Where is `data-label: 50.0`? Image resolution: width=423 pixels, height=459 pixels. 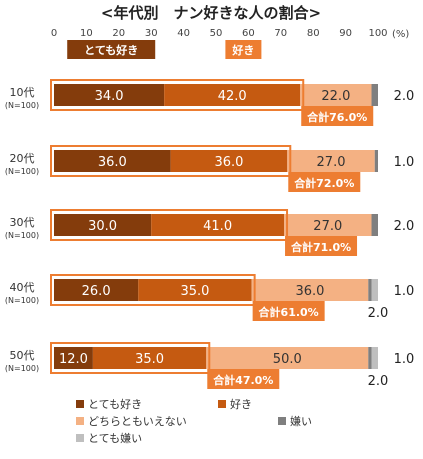 data-label: 50.0 is located at coordinates (287, 359).